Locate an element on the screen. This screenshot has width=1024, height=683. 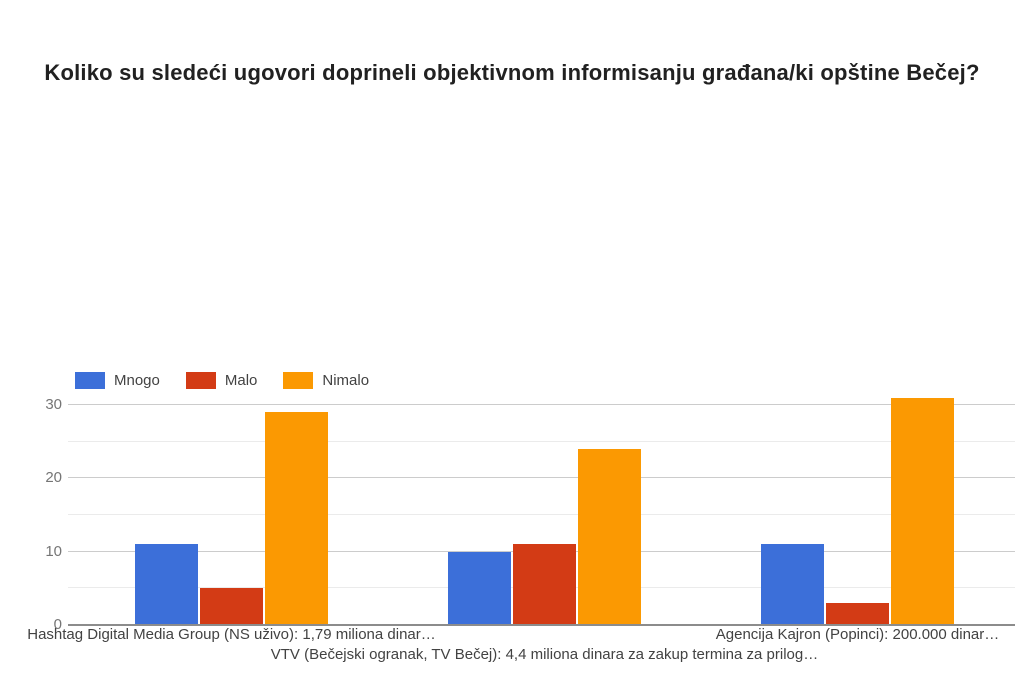
legend-label-malo: Malo is located at coordinates (241, 380).